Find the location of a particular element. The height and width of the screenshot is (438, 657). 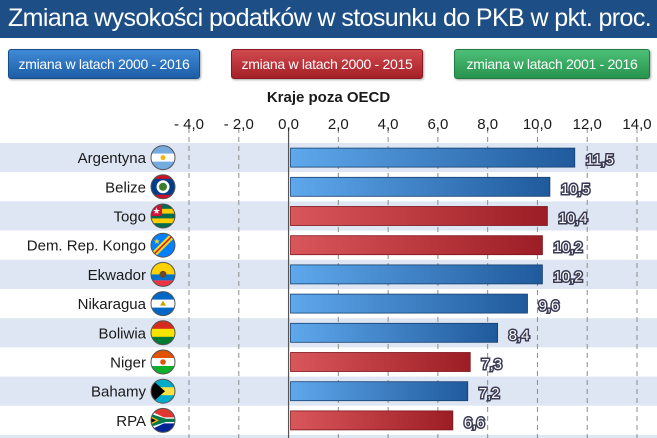

togo-flag-icon: ★ is located at coordinates (163, 216).